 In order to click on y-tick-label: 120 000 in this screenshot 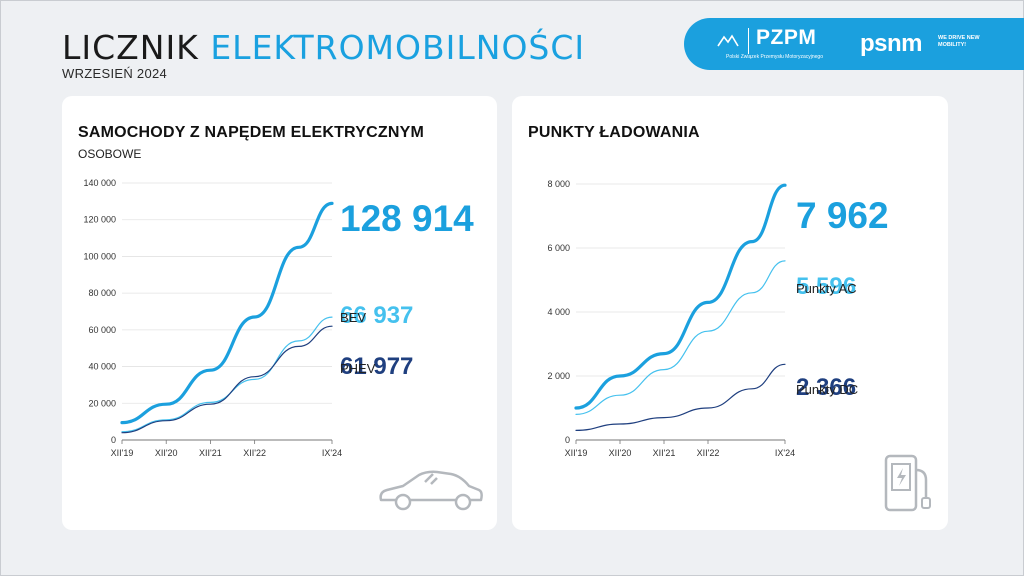, I will do `click(99, 220)`.